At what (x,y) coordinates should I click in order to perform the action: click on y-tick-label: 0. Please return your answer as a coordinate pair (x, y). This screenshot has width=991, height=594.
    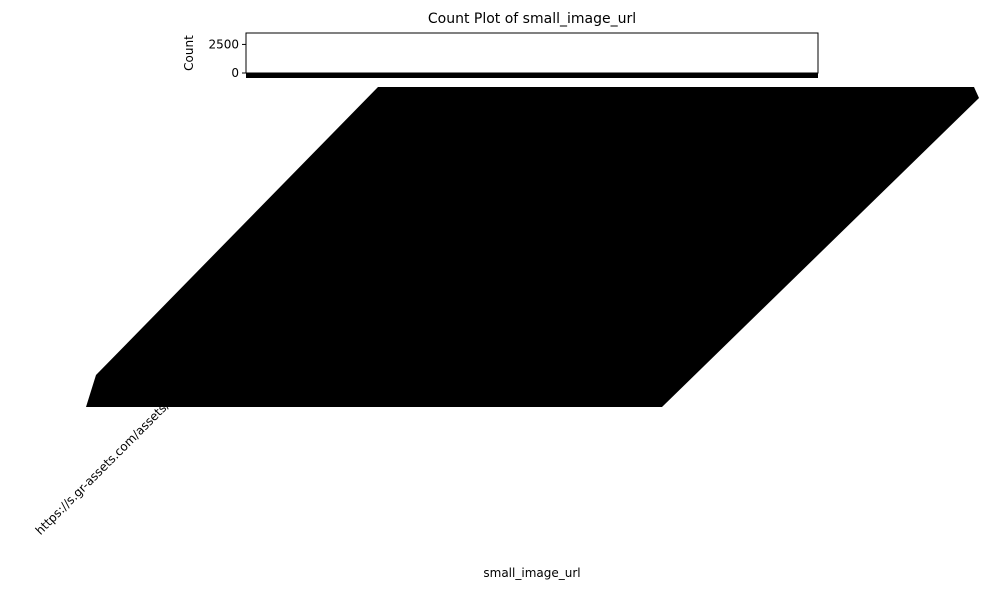
    Looking at the image, I should click on (235, 73).